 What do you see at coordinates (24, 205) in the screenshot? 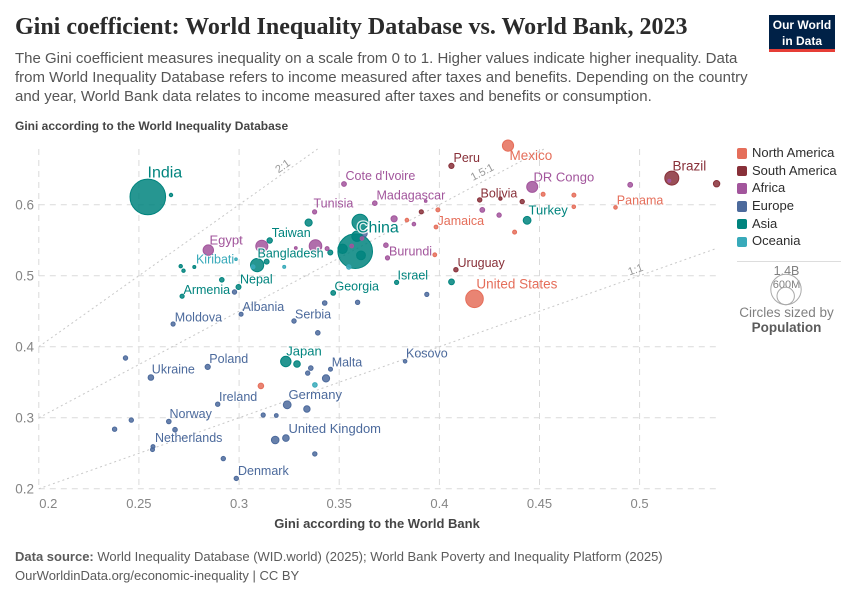
I see `svg-text: 0.6` at bounding box center [24, 205].